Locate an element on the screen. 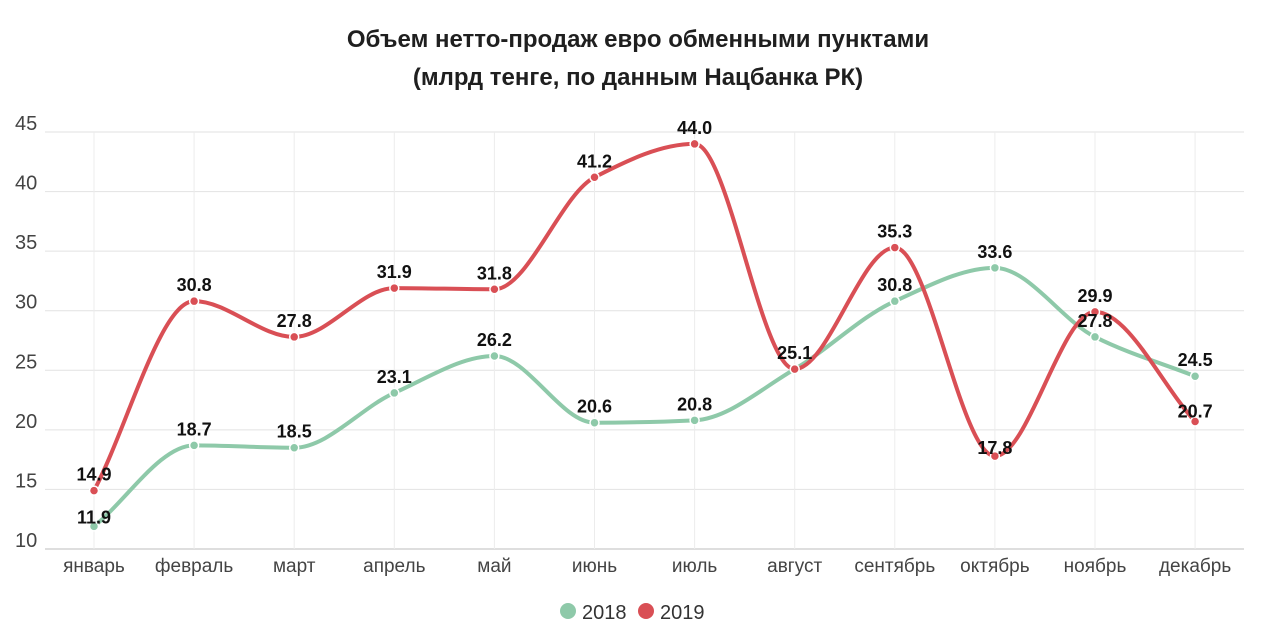  chart-subtitle: (млрд тенге, по данным Нацбанка РК) is located at coordinates (638, 77).